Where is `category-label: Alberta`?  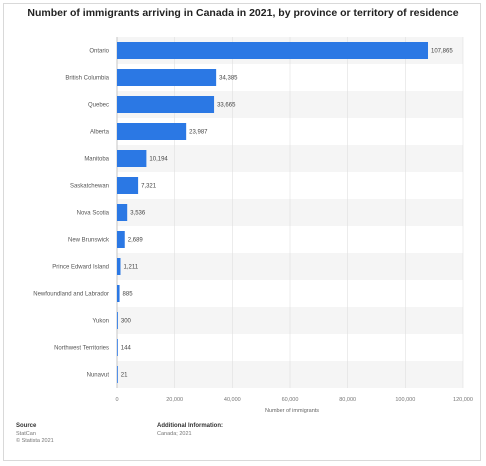 category-label: Alberta is located at coordinates (100, 133).